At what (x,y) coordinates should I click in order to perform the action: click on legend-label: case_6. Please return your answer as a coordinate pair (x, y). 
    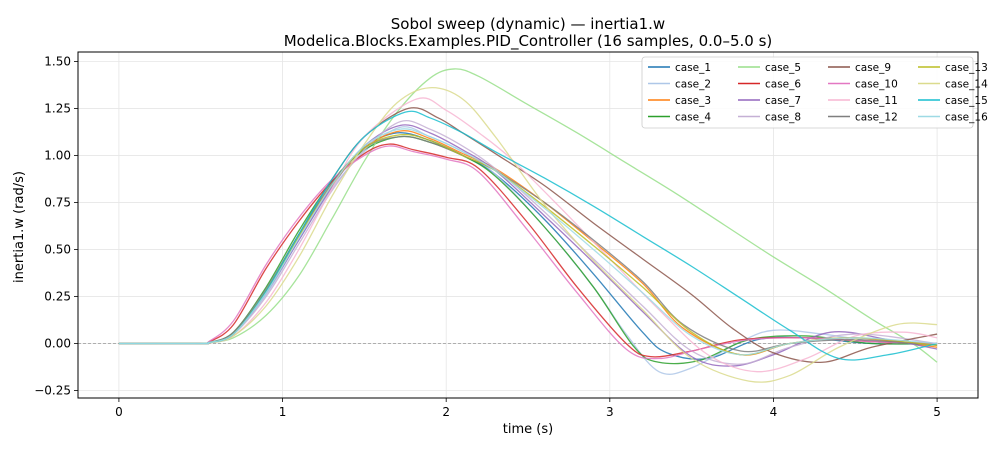
    Looking at the image, I should click on (783, 84).